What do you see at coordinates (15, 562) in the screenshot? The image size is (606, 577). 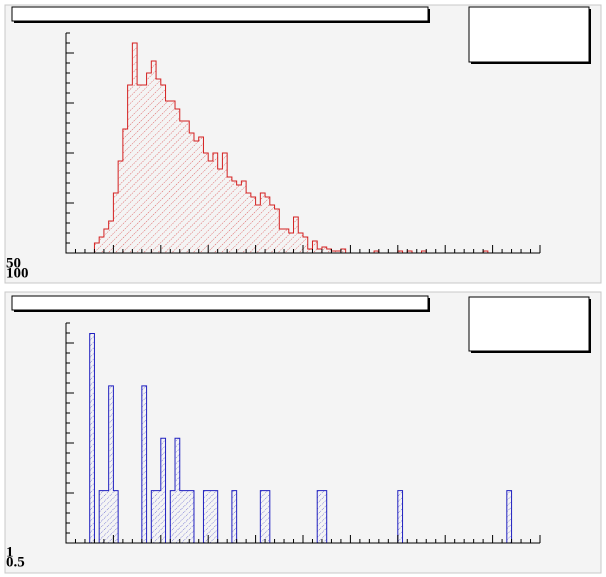 I see `axis-label: 0.5` at bounding box center [15, 562].